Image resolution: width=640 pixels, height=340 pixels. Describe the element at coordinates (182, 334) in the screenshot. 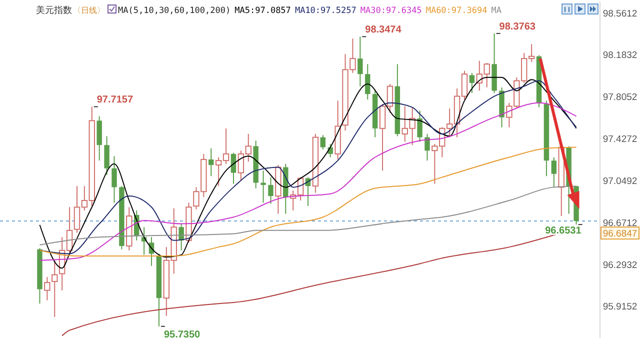

I see `annotation: 95.7350` at that location.